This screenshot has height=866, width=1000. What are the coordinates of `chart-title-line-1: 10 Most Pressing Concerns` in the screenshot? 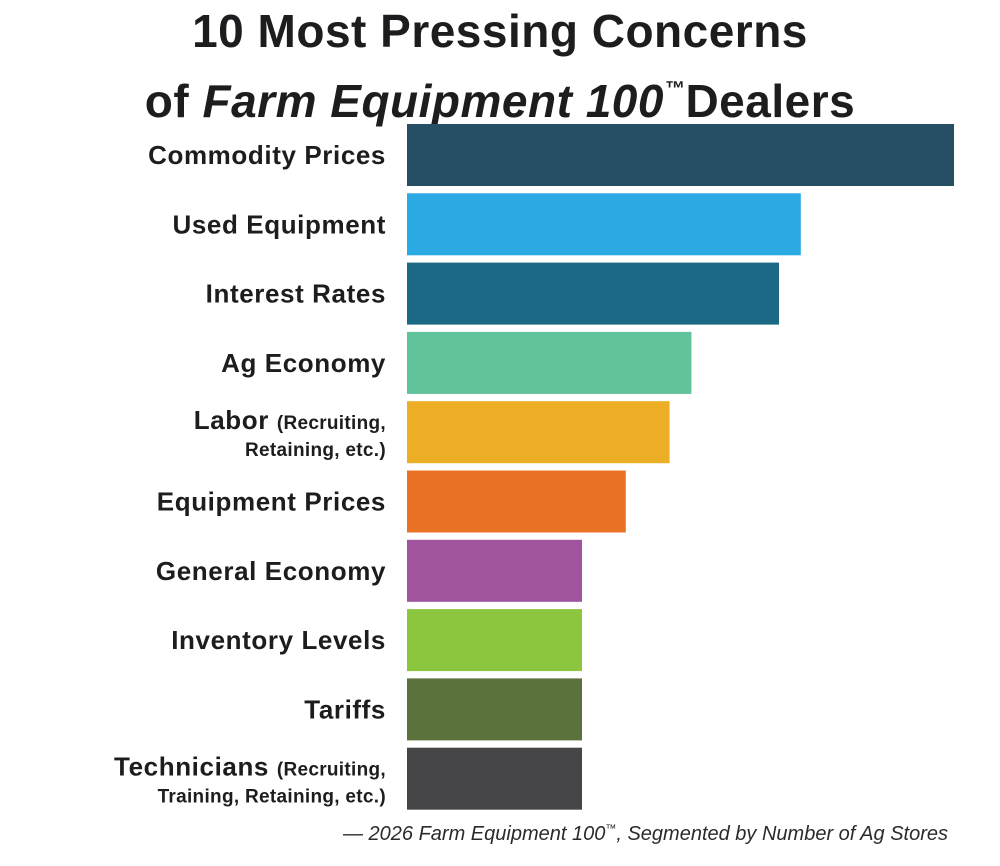 It's located at (500, 31).